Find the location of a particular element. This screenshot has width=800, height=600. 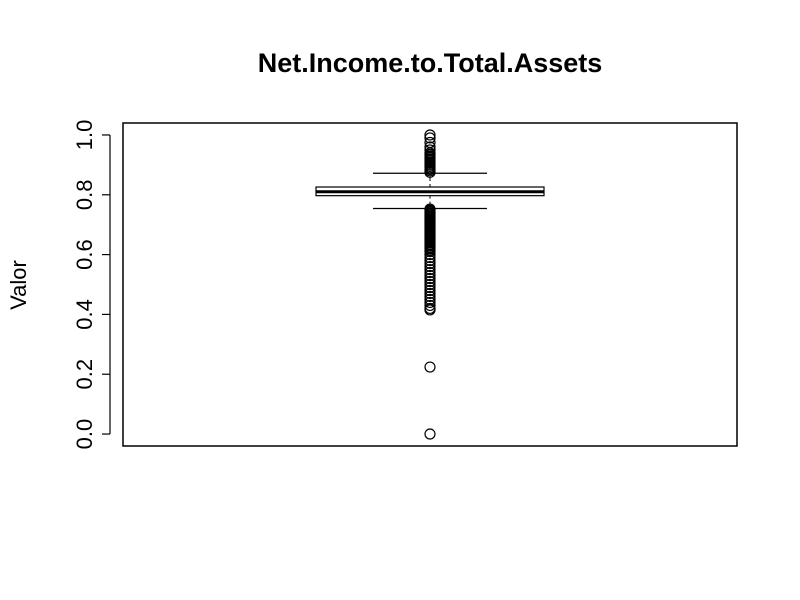

y-axis-label: Valor is located at coordinates (18, 285).